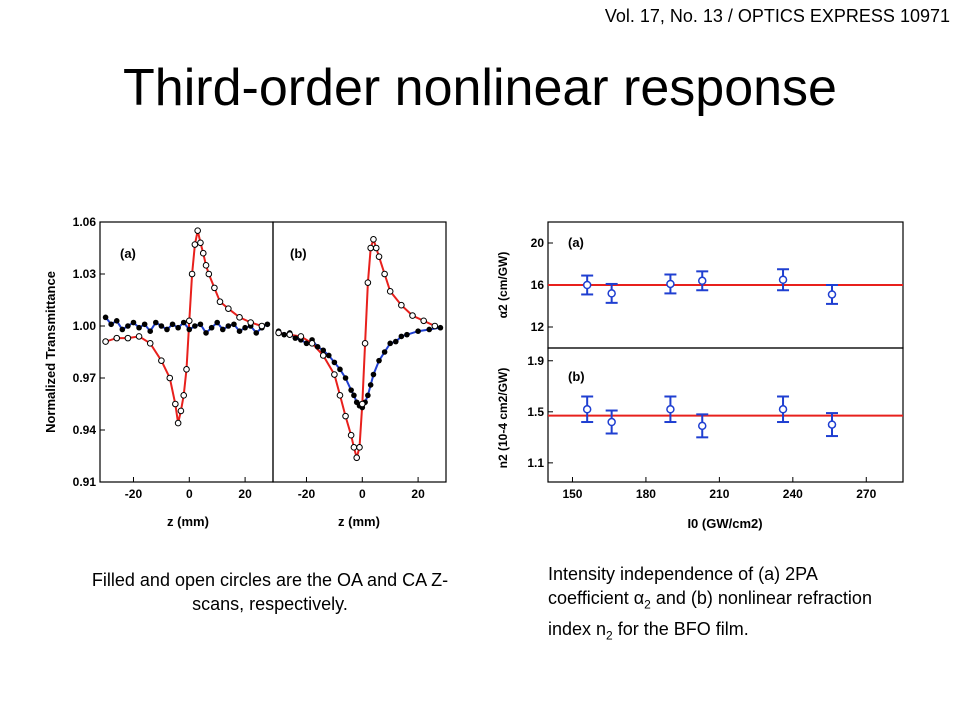 Image resolution: width=960 pixels, height=720 pixels. I want to click on y-tick-label: 1.9, so click(535, 361).